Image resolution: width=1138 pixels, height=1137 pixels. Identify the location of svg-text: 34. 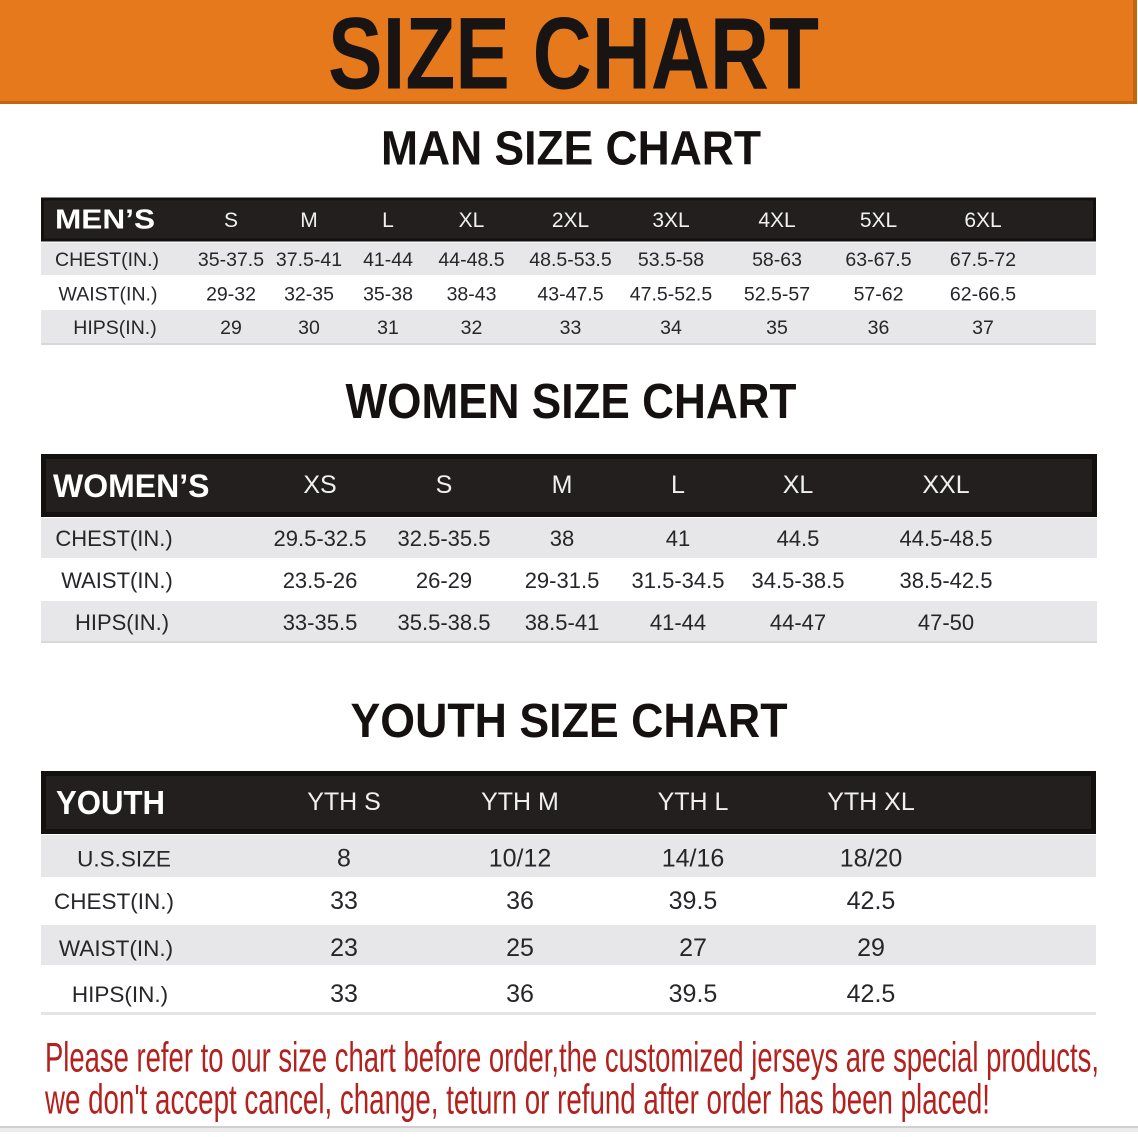
(671, 328).